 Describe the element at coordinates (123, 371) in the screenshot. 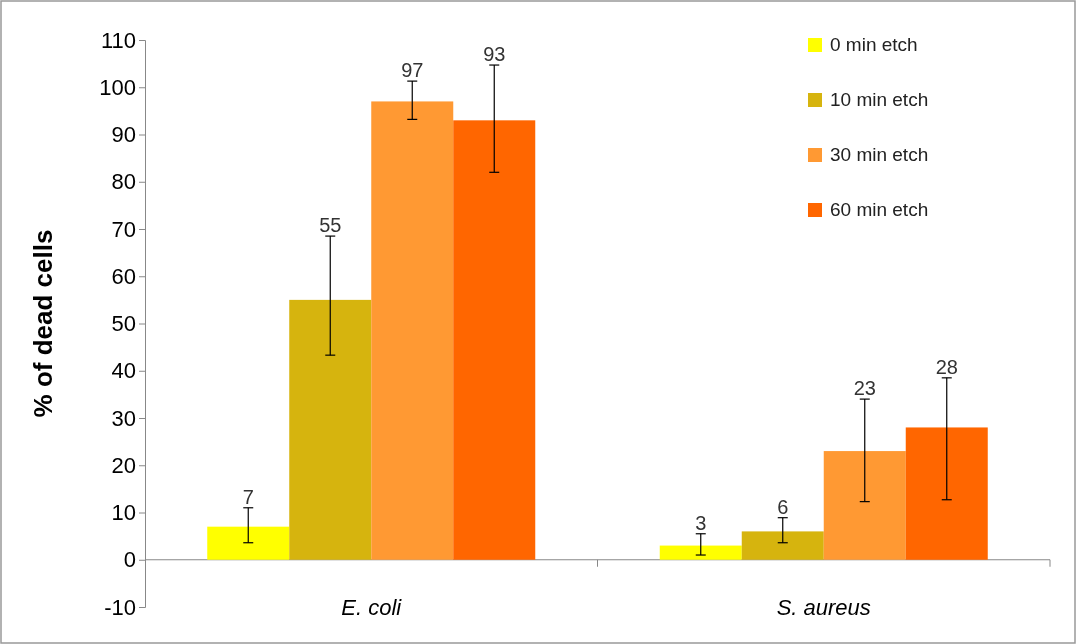

I see `y-tick-label: 40` at that location.